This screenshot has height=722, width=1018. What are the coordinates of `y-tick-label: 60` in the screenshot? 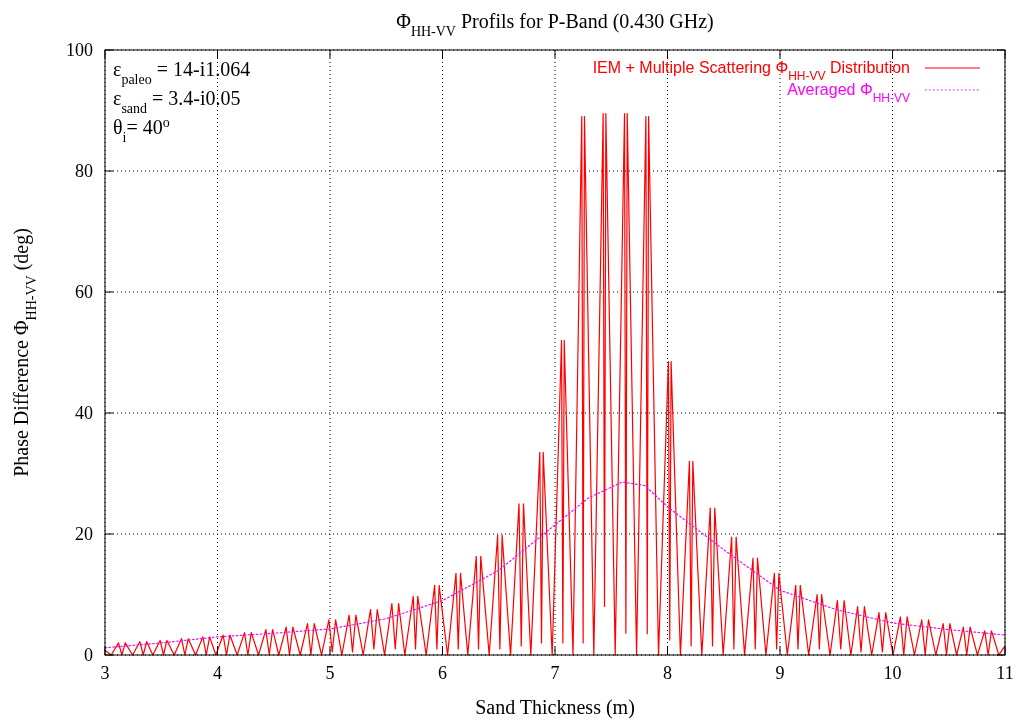 It's located at (84, 292).